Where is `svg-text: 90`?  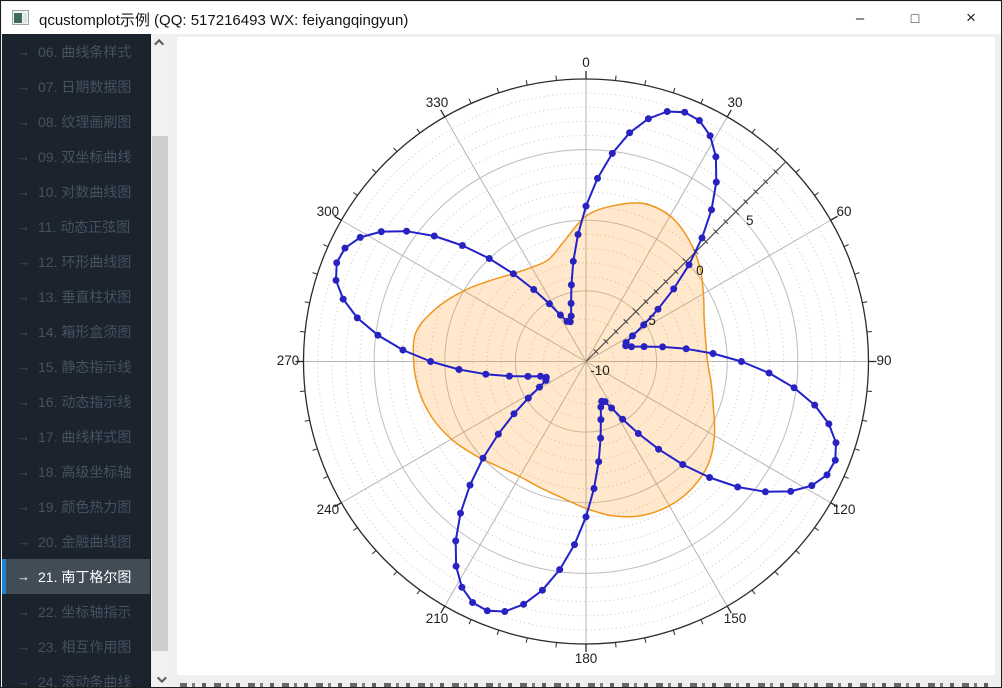
svg-text: 90 is located at coordinates (883, 360).